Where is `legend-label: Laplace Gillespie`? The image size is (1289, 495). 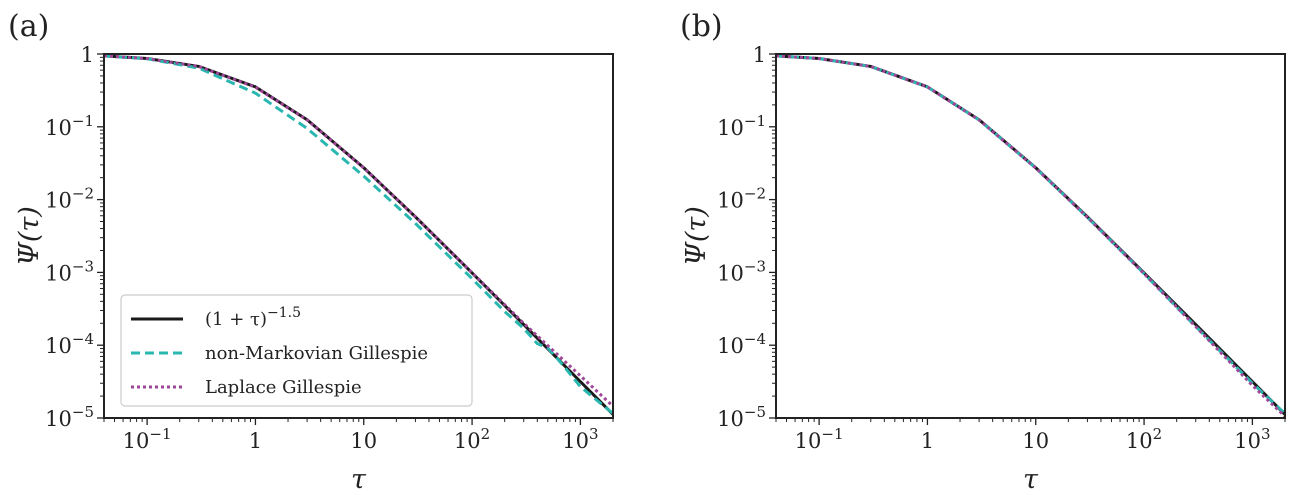 legend-label: Laplace Gillespie is located at coordinates (283, 387).